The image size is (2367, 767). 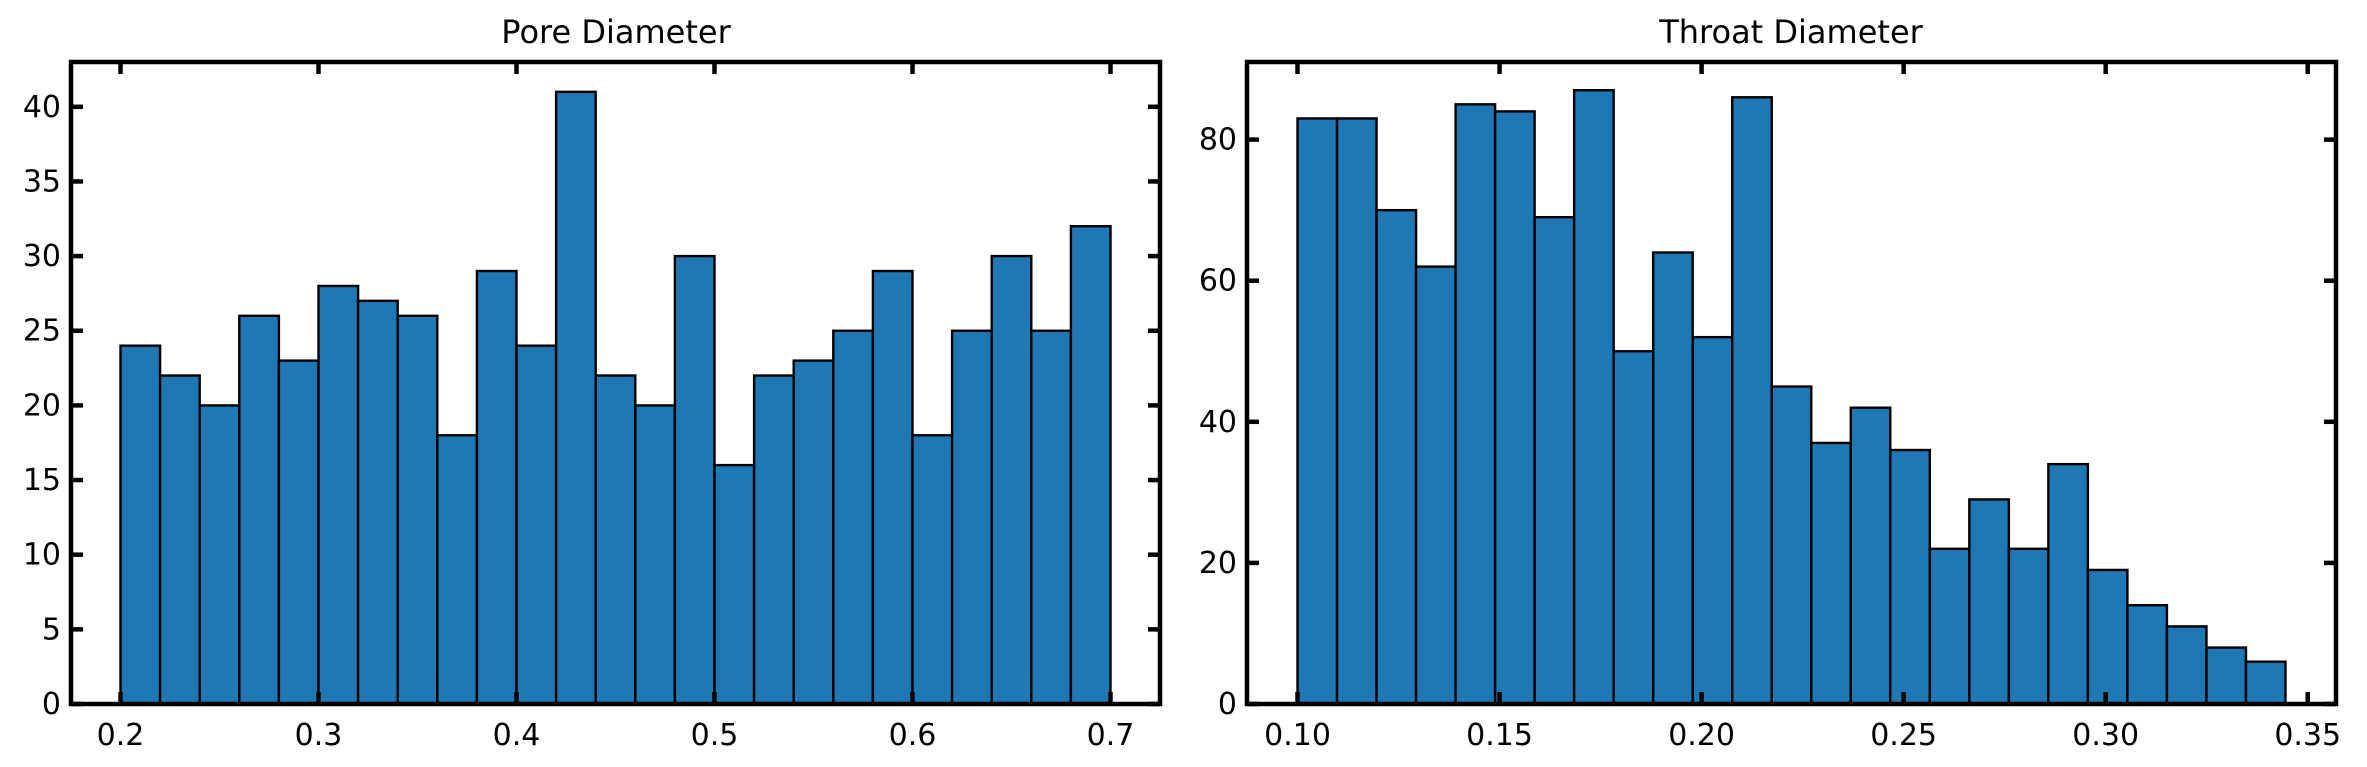 What do you see at coordinates (1903, 735) in the screenshot?
I see `right-x-tick-label: 0.25` at bounding box center [1903, 735].